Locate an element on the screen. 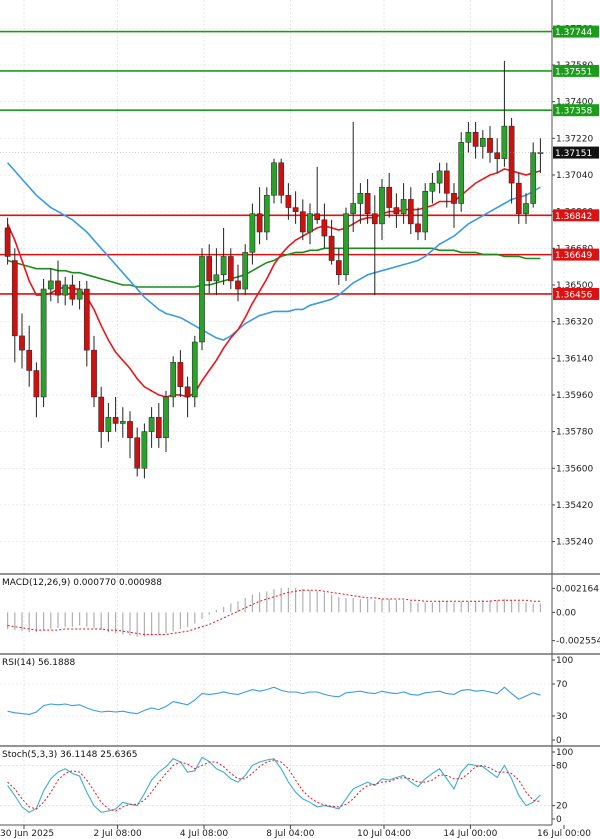 This screenshot has height=839, width=600. stoch-tick-label: 80 is located at coordinates (562, 766).